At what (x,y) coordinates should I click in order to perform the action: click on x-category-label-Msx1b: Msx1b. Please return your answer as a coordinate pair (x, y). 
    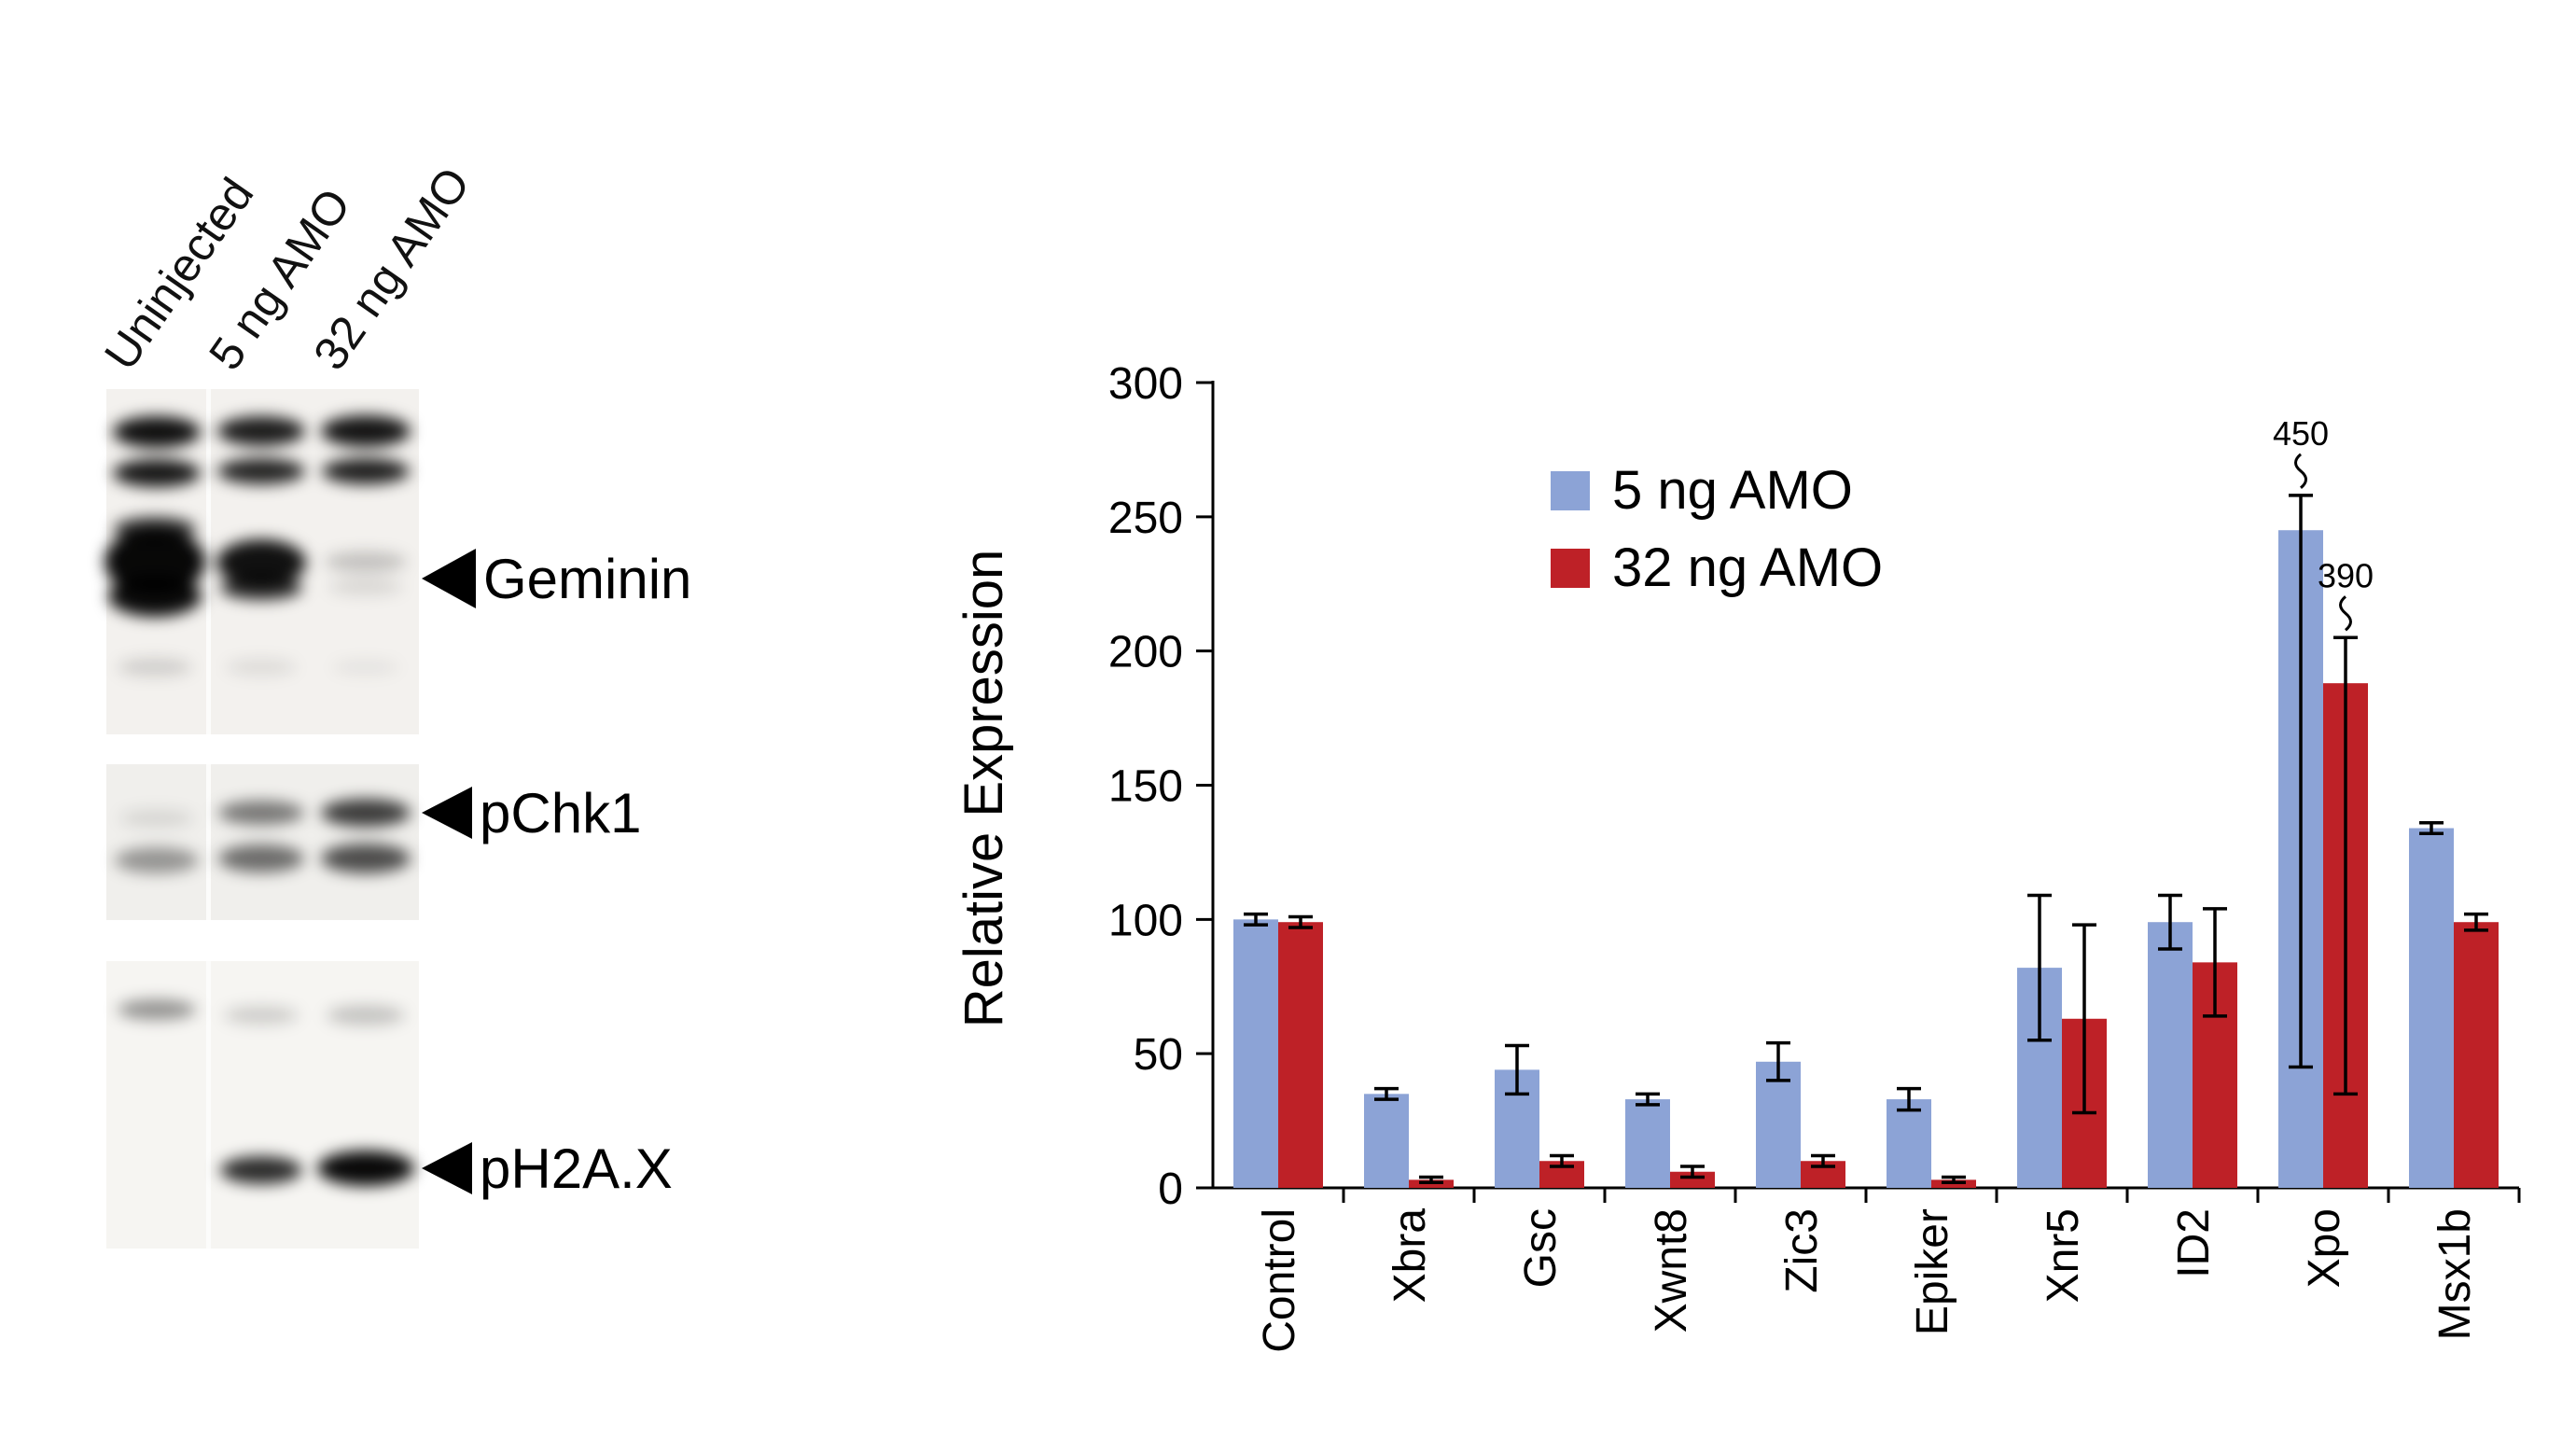
    Looking at the image, I should click on (2455, 1274).